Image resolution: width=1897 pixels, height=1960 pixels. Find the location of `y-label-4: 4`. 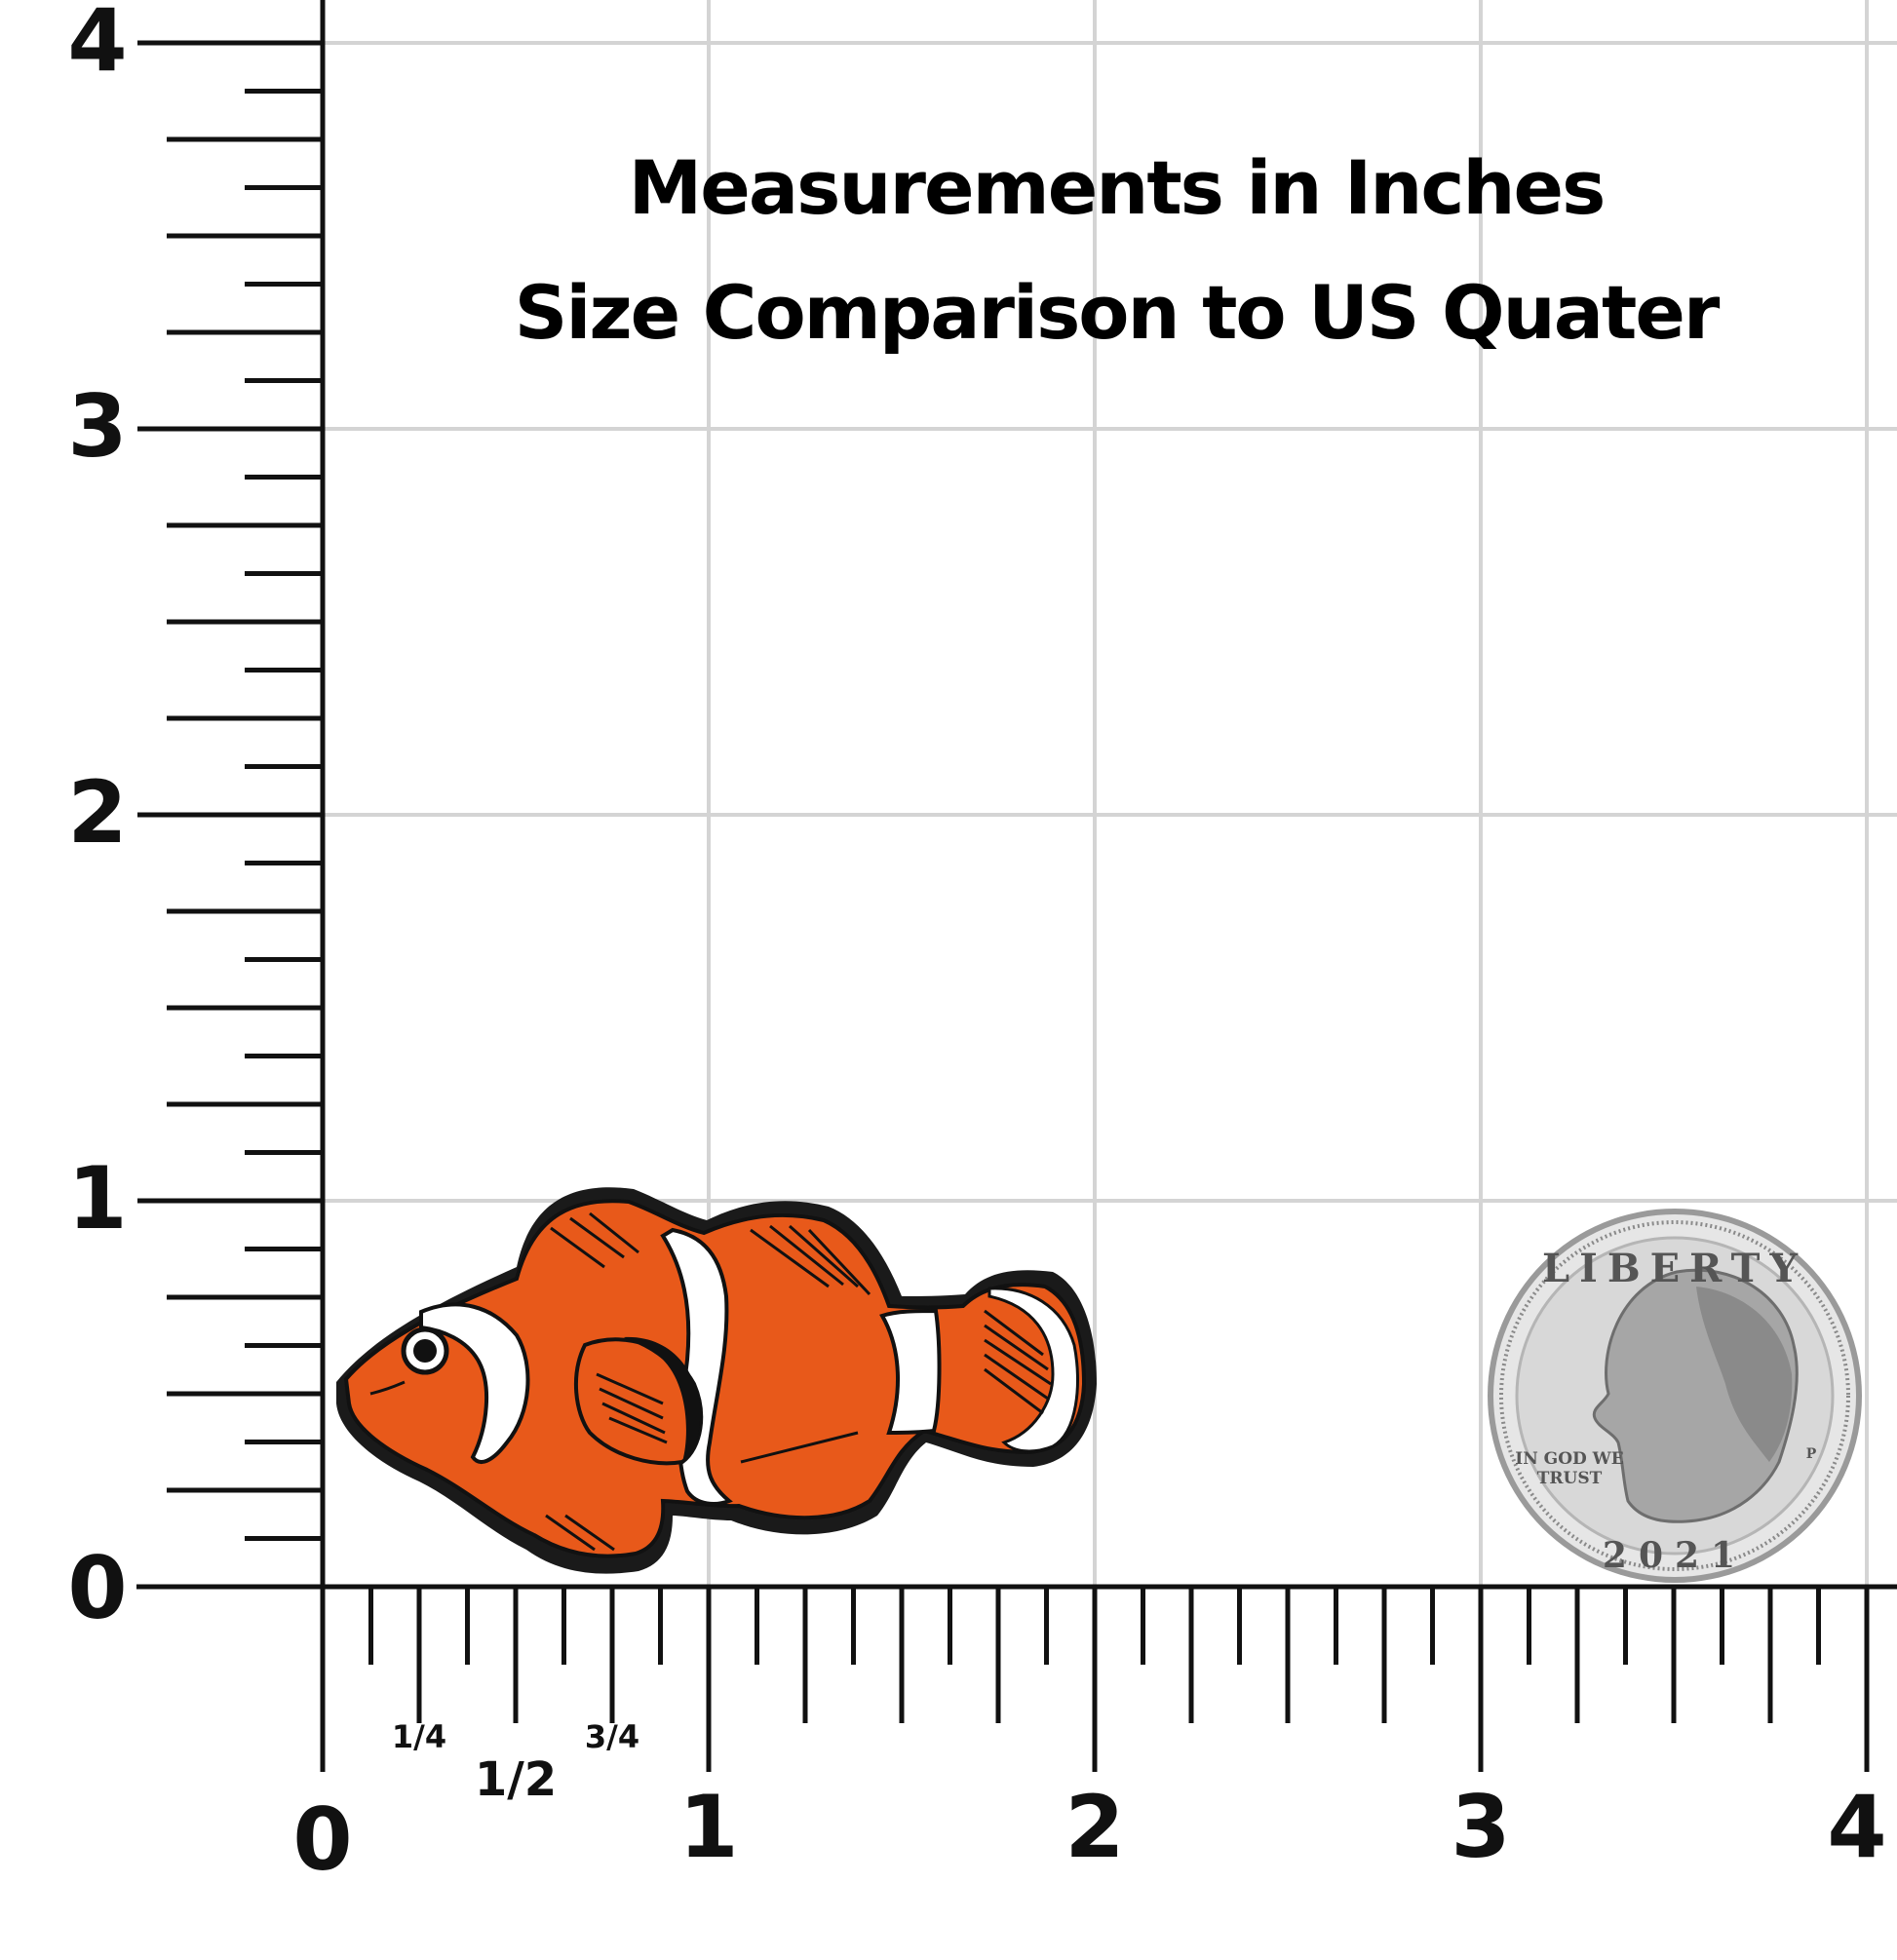

y-label-4: 4 is located at coordinates (97, 46).